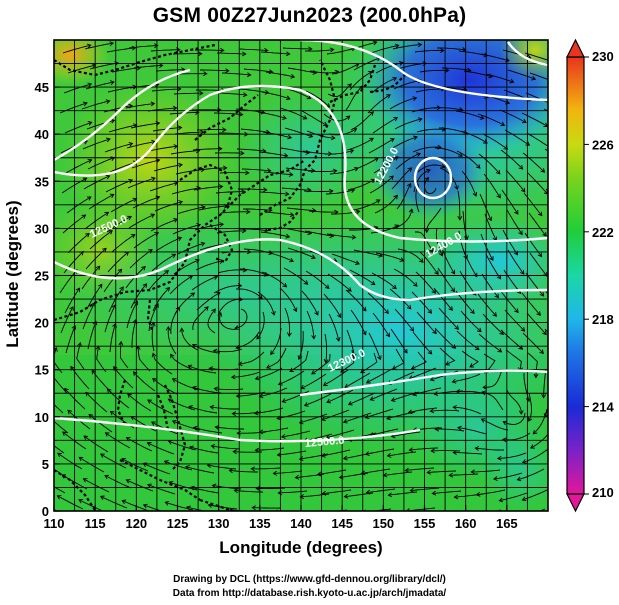 Image resolution: width=619 pixels, height=605 pixels. Describe the element at coordinates (42, 134) in the screenshot. I see `y-tick-label: 40` at that location.